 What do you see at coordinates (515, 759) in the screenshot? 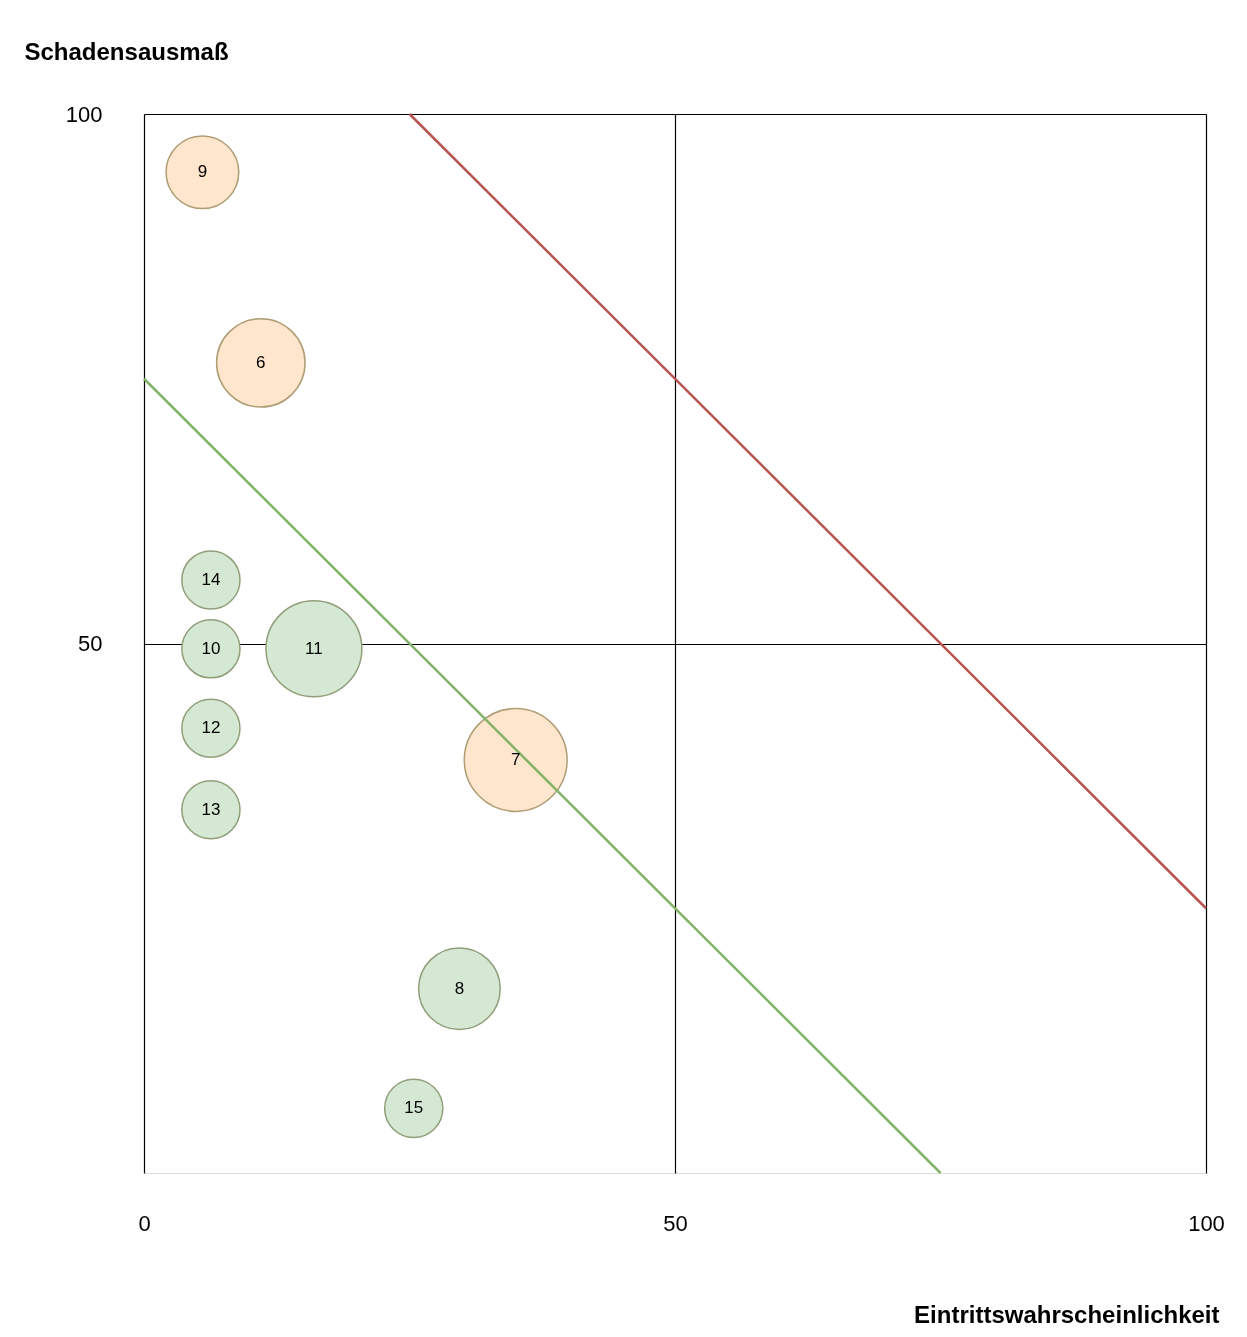
I see `annotation: 7` at bounding box center [515, 759].